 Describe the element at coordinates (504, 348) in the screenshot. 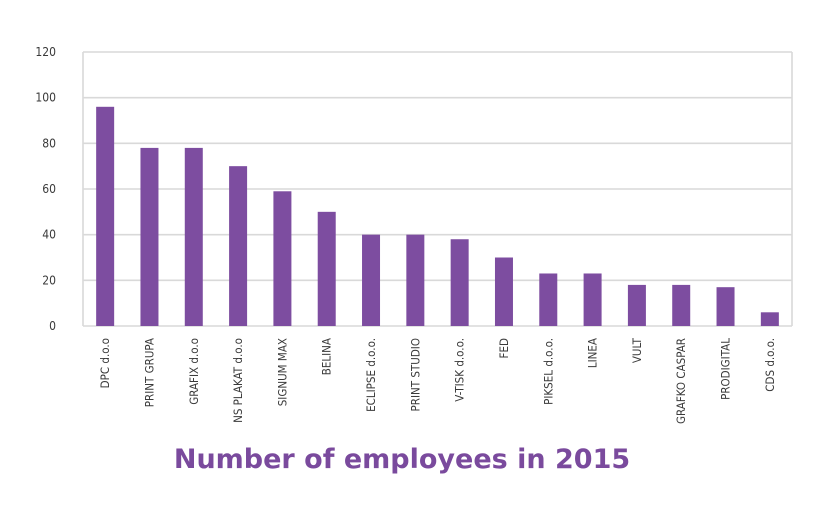

I see `x-tick-label: FED` at that location.